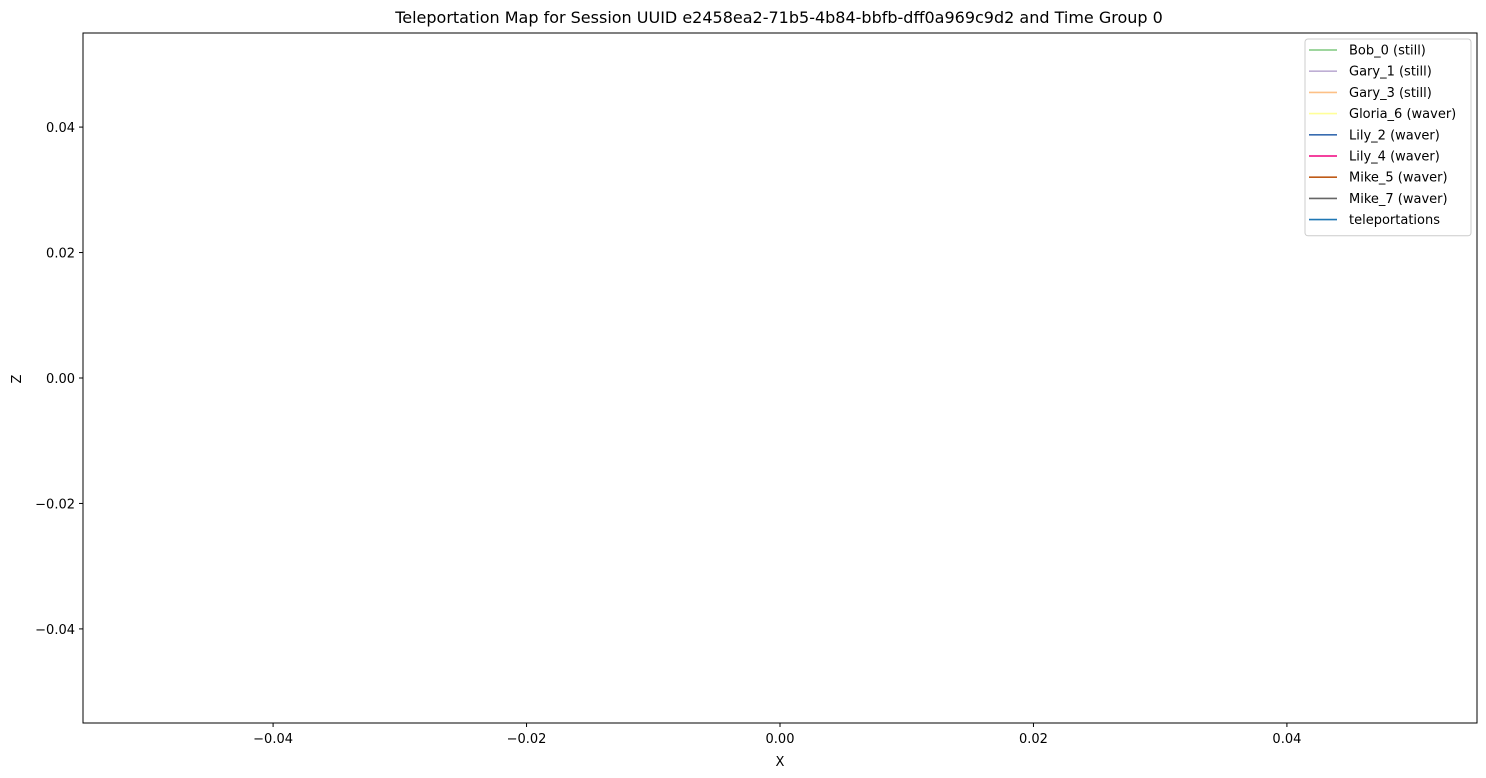  Describe the element at coordinates (1286, 739) in the screenshot. I see `x-tick-label: 0.04` at that location.